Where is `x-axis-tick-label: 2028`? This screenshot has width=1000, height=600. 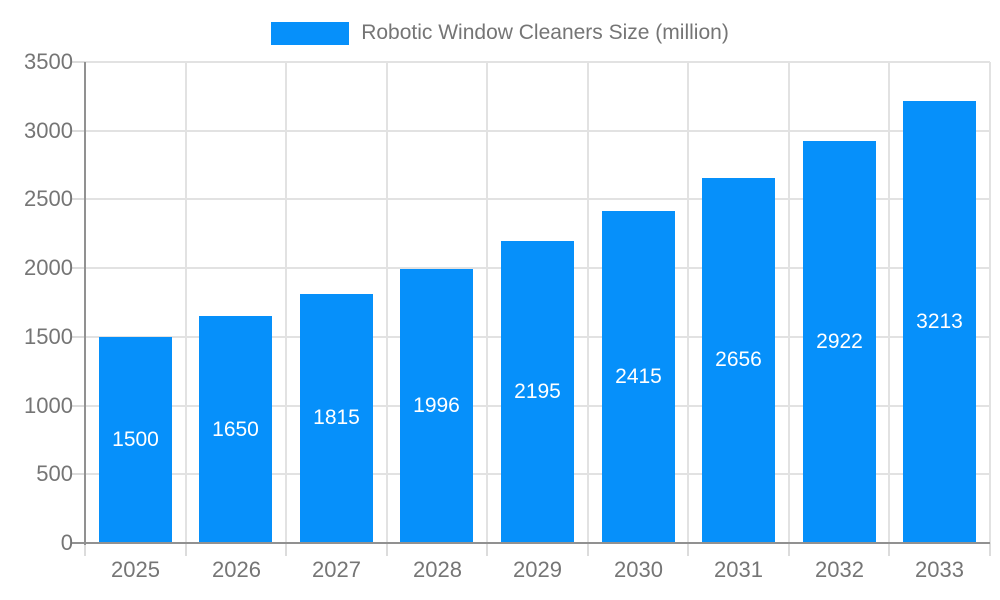 x-axis-tick-label: 2028 is located at coordinates (437, 569).